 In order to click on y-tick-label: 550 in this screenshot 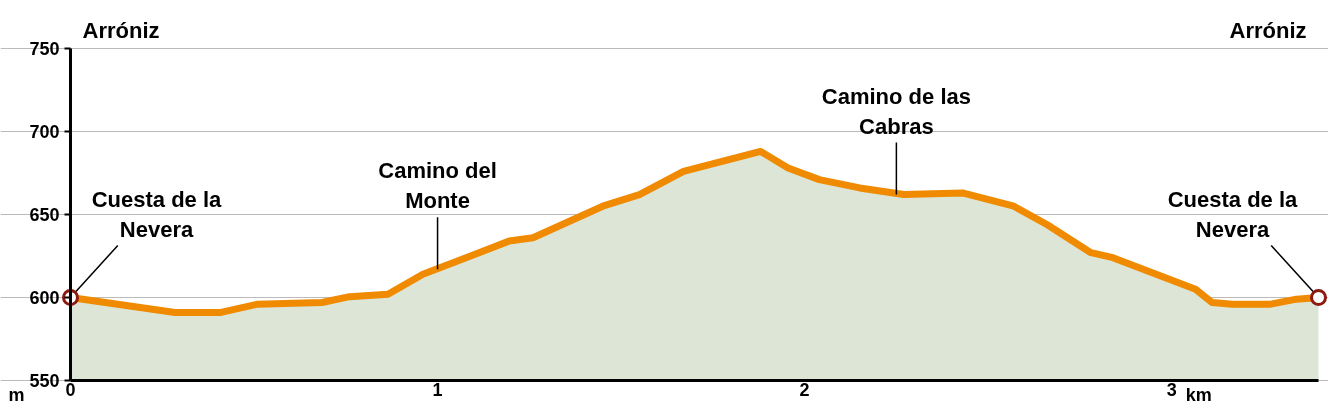, I will do `click(44, 381)`.